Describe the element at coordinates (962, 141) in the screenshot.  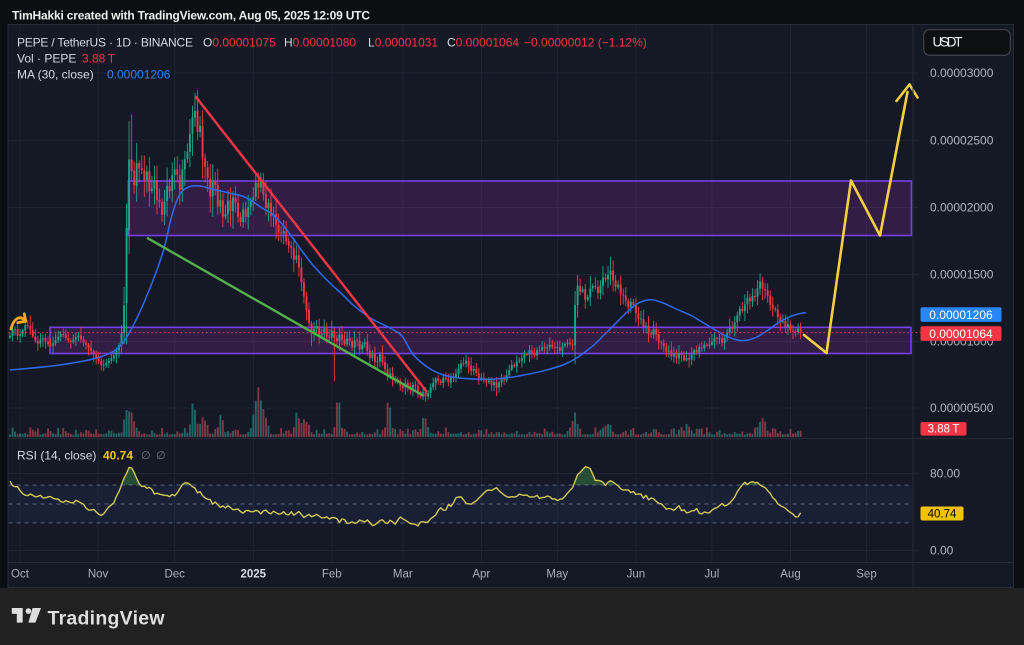
I see `svg-text: 0.00002500` at that location.